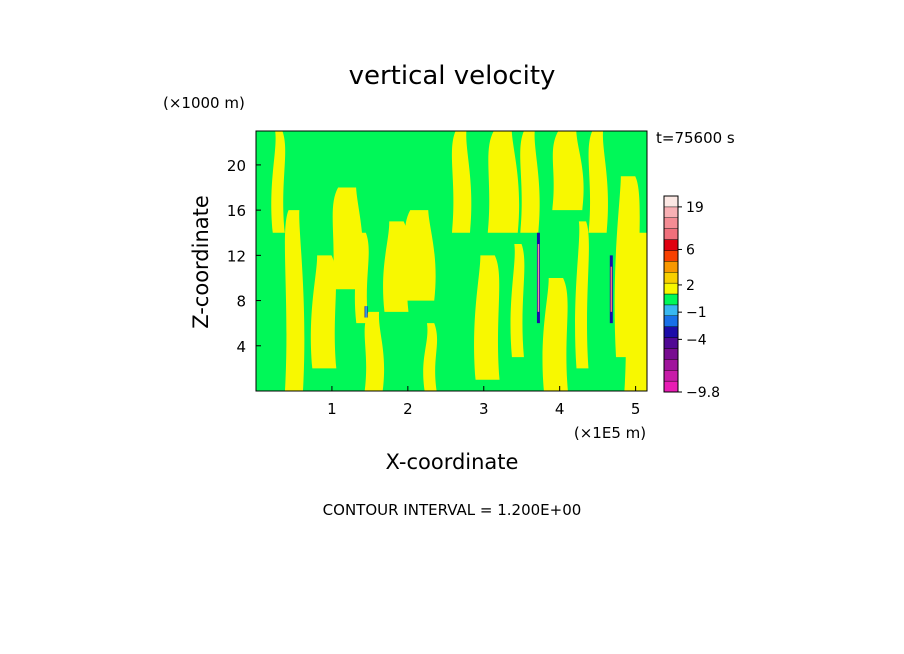 The image size is (904, 654). I want to click on y-axis: 4 8 12 16 20, so click(244, 256).